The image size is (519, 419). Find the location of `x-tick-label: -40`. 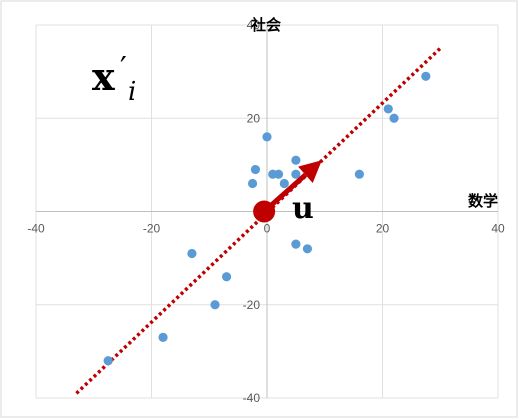

x-tick-label: -40 is located at coordinates (36, 229).